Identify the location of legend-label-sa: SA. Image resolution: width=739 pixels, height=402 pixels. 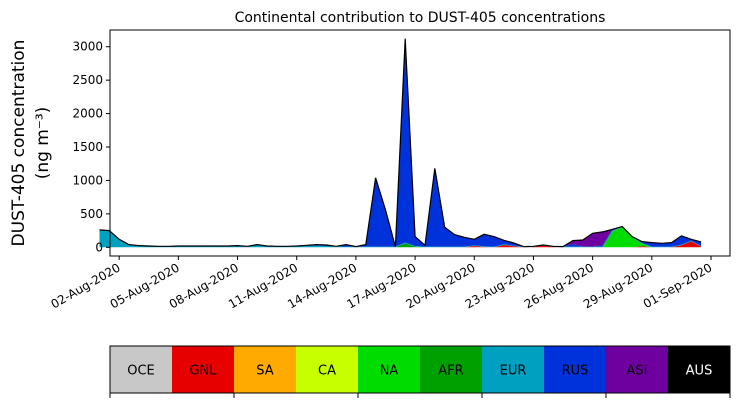
(264, 371).